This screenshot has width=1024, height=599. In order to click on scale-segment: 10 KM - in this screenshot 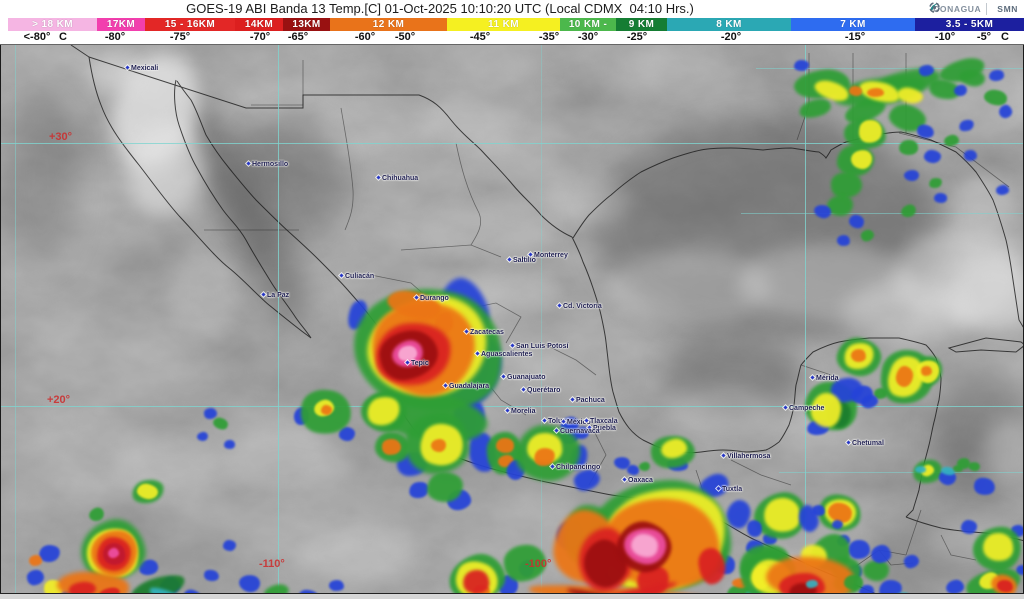, I will do `click(588, 24)`.